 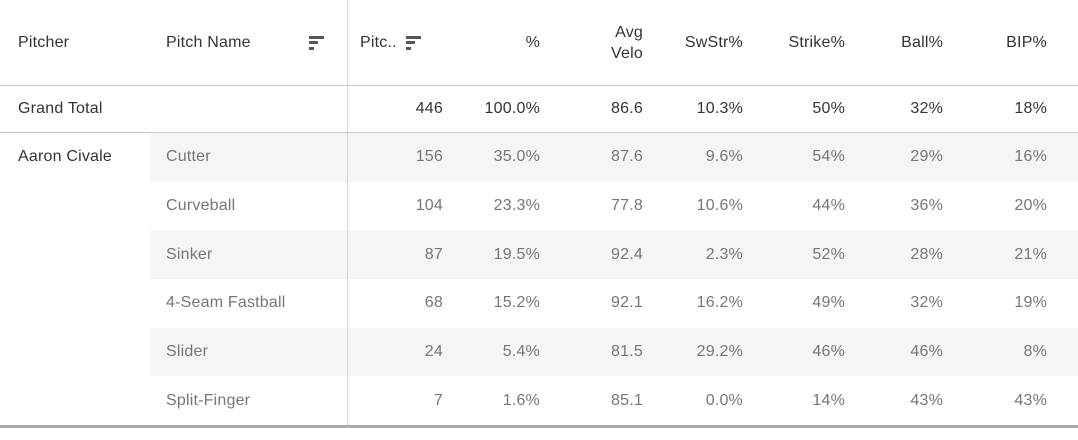 I want to click on col-header-pitch-name: Pitch Name, so click(x=248, y=42).